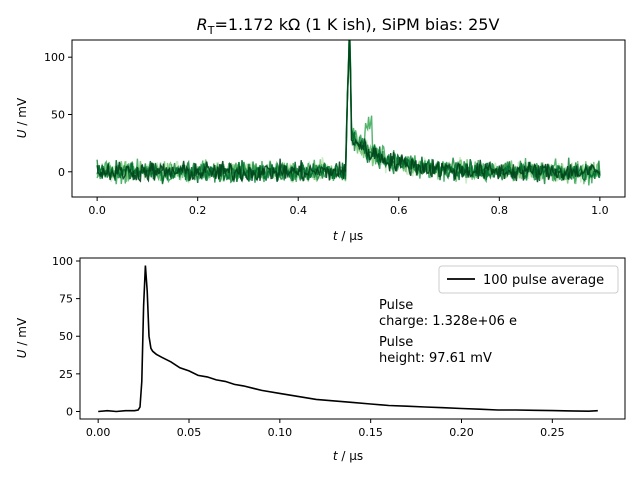 The width and height of the screenshot is (640, 480). Describe the element at coordinates (22, 113) in the screenshot. I see `top-ylabel-unit: / mV` at that location.